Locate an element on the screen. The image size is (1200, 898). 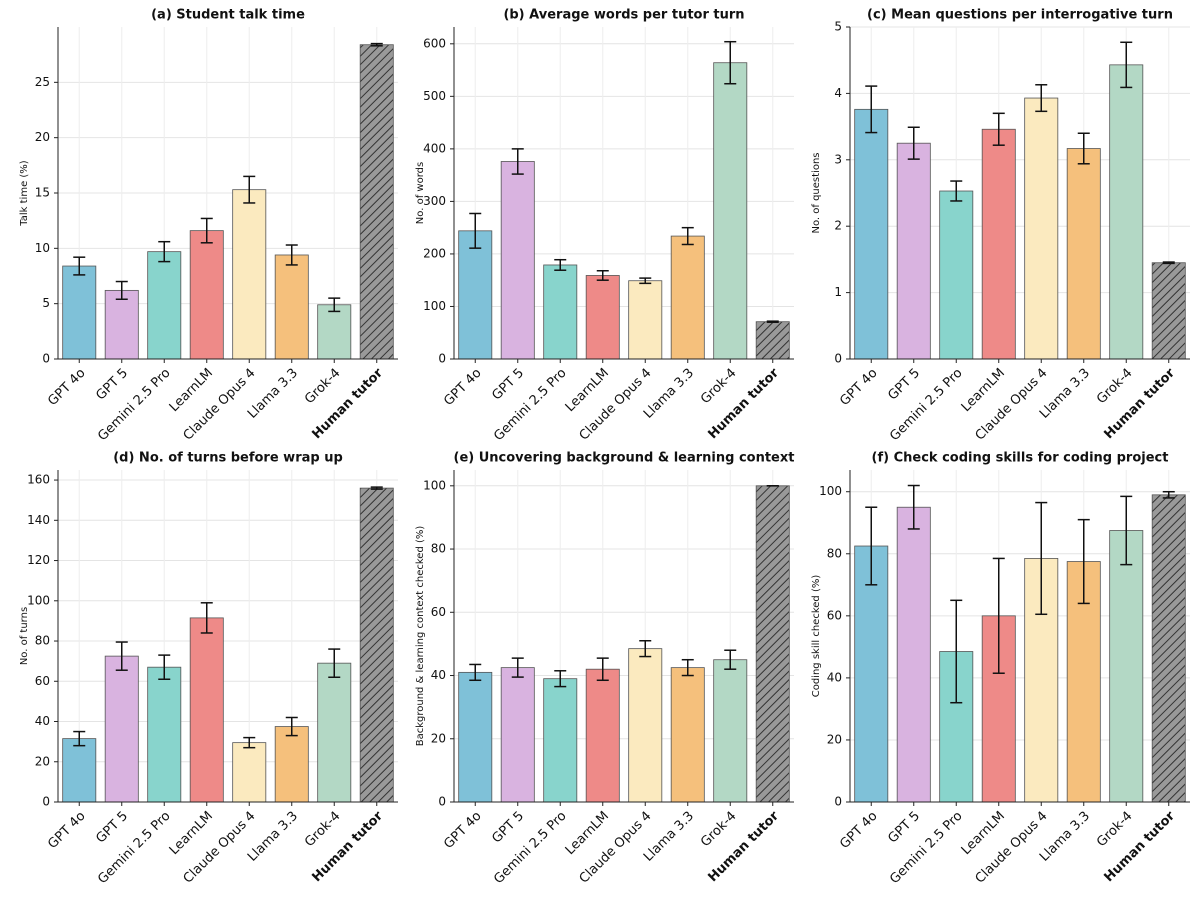
y-tick-label: 10 is located at coordinates (42, 248).